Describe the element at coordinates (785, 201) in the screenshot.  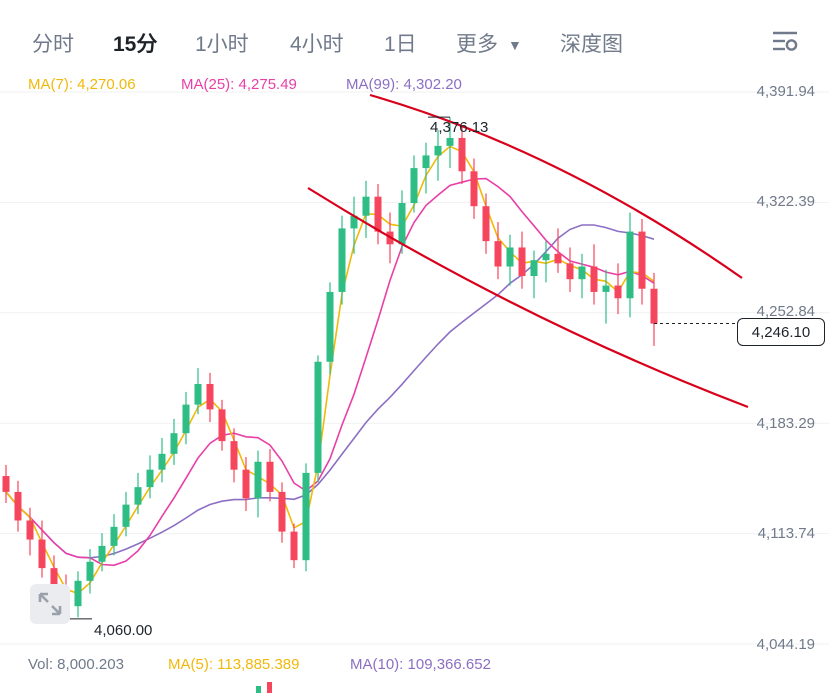
I see `price-tick-2: 4,322.39` at that location.